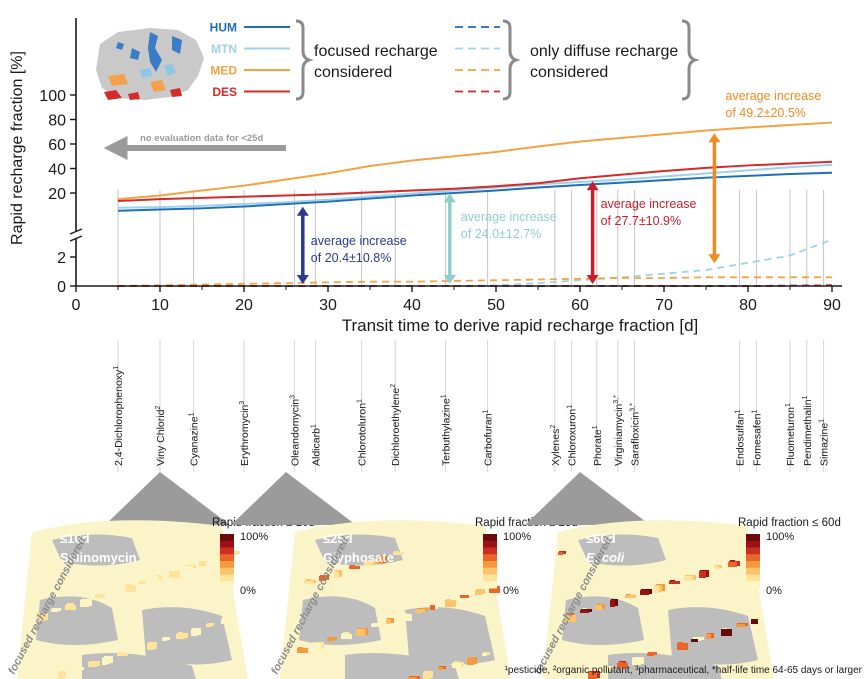 The height and width of the screenshot is (679, 865). Describe the element at coordinates (224, 49) in the screenshot. I see `legend-name-mtn: MTN` at that location.